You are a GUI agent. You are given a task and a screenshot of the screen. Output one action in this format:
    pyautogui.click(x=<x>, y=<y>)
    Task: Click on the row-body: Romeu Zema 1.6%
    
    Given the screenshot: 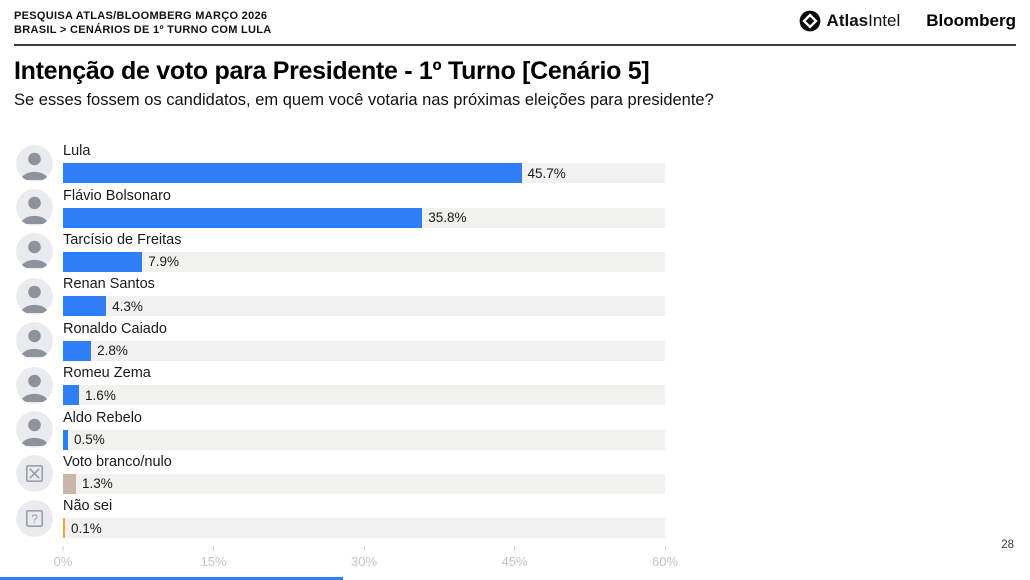 What is the action you would take?
    pyautogui.click(x=364, y=385)
    